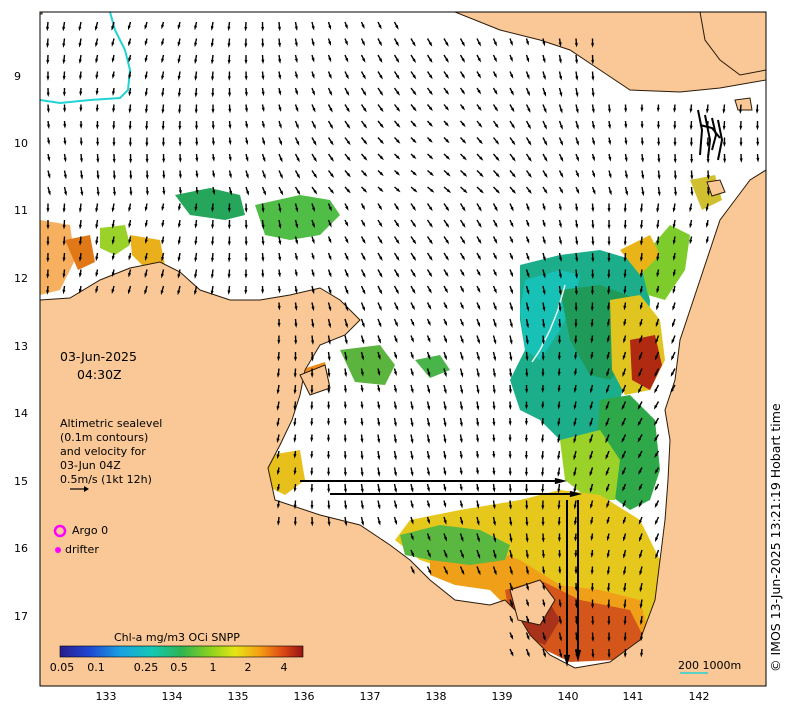  I want to click on lon-tick: 136, so click(304, 696).